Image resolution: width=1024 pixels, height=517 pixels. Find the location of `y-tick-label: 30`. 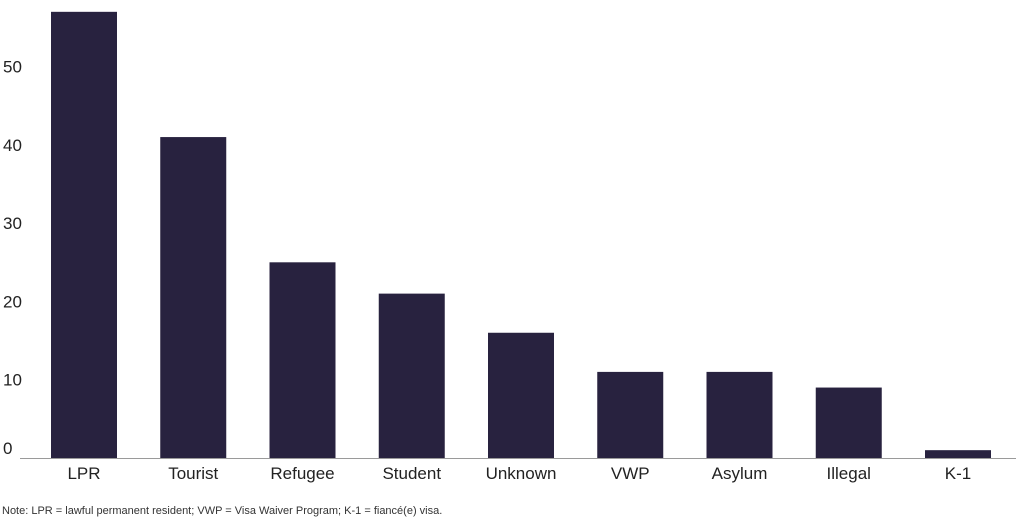

y-tick-label: 30 is located at coordinates (12, 223).